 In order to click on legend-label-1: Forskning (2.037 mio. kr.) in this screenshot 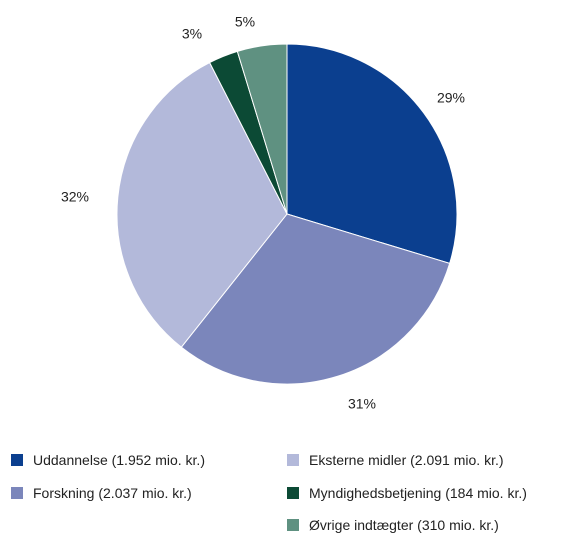, I will do `click(112, 493)`.